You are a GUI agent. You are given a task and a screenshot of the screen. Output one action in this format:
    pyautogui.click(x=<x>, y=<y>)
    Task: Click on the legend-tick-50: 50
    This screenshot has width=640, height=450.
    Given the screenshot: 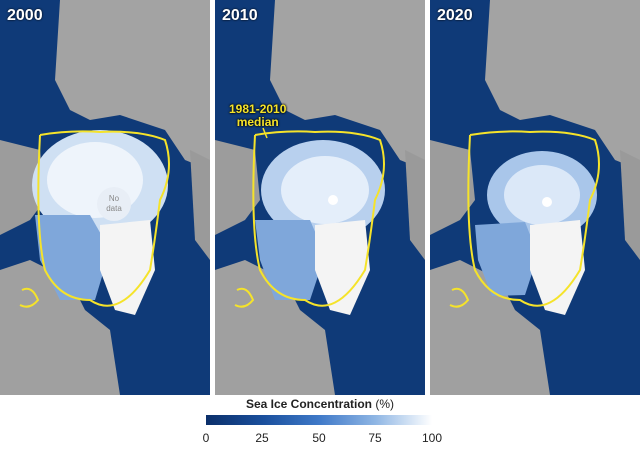 What is the action you would take?
    pyautogui.click(x=319, y=438)
    